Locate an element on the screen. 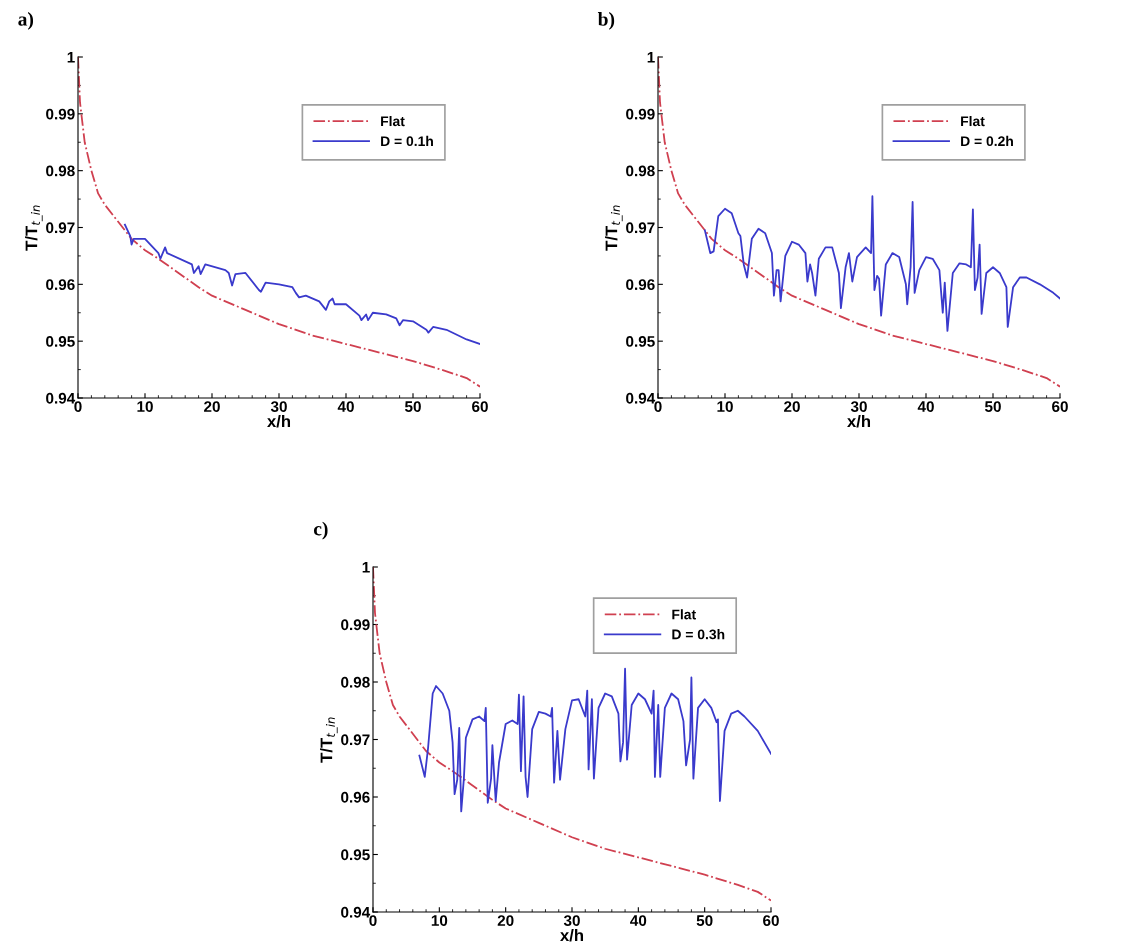  legend-label: D = 0.1h is located at coordinates (407, 141).